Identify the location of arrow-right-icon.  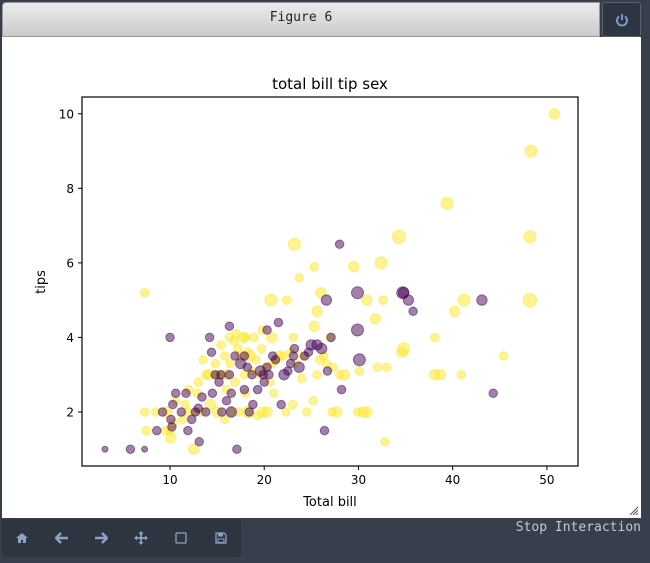
(102, 538).